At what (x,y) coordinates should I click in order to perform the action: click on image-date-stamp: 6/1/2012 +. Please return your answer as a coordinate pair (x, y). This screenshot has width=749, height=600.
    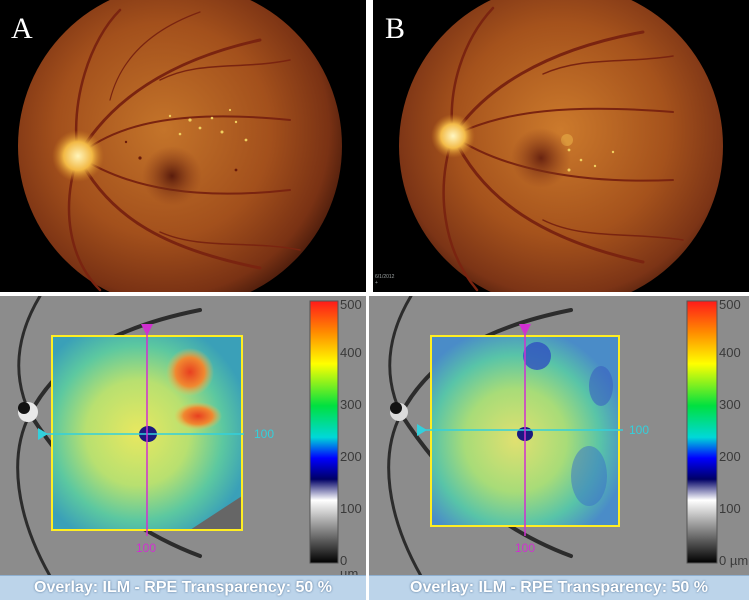
    Looking at the image, I should click on (385, 280).